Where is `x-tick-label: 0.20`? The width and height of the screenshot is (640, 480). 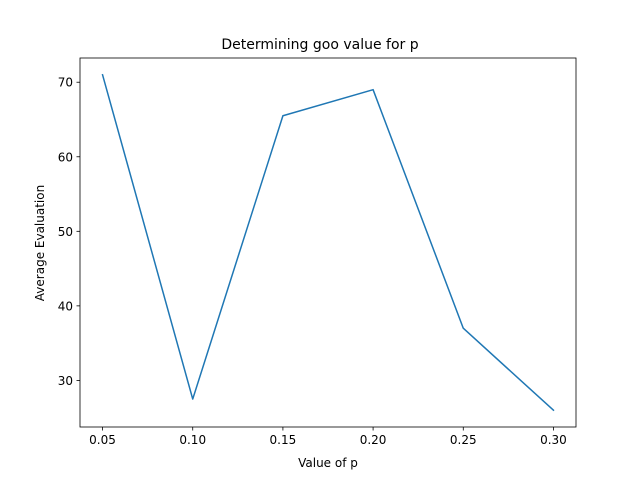
x-tick-label: 0.20 is located at coordinates (373, 440).